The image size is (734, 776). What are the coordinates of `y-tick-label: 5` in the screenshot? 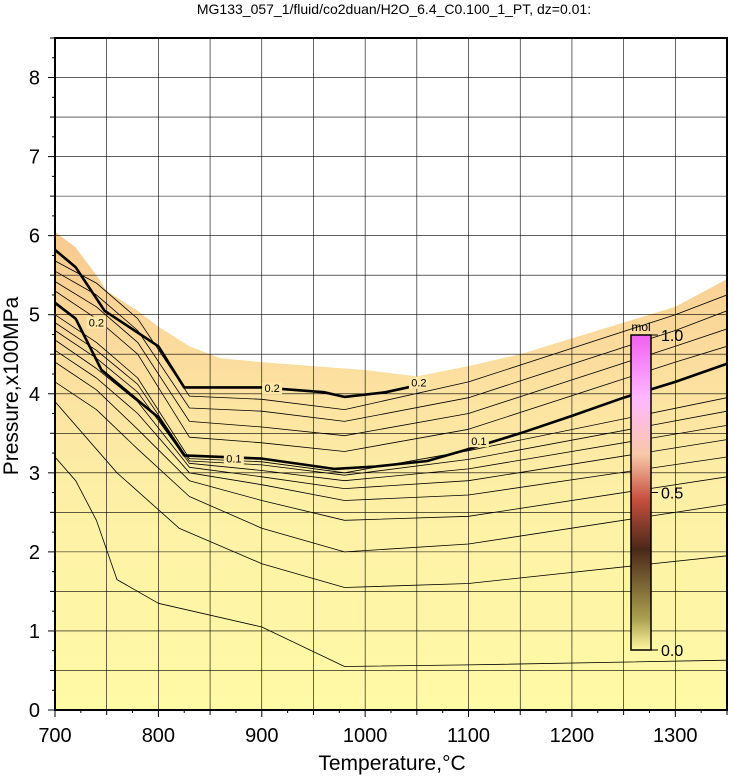 It's located at (34, 316).